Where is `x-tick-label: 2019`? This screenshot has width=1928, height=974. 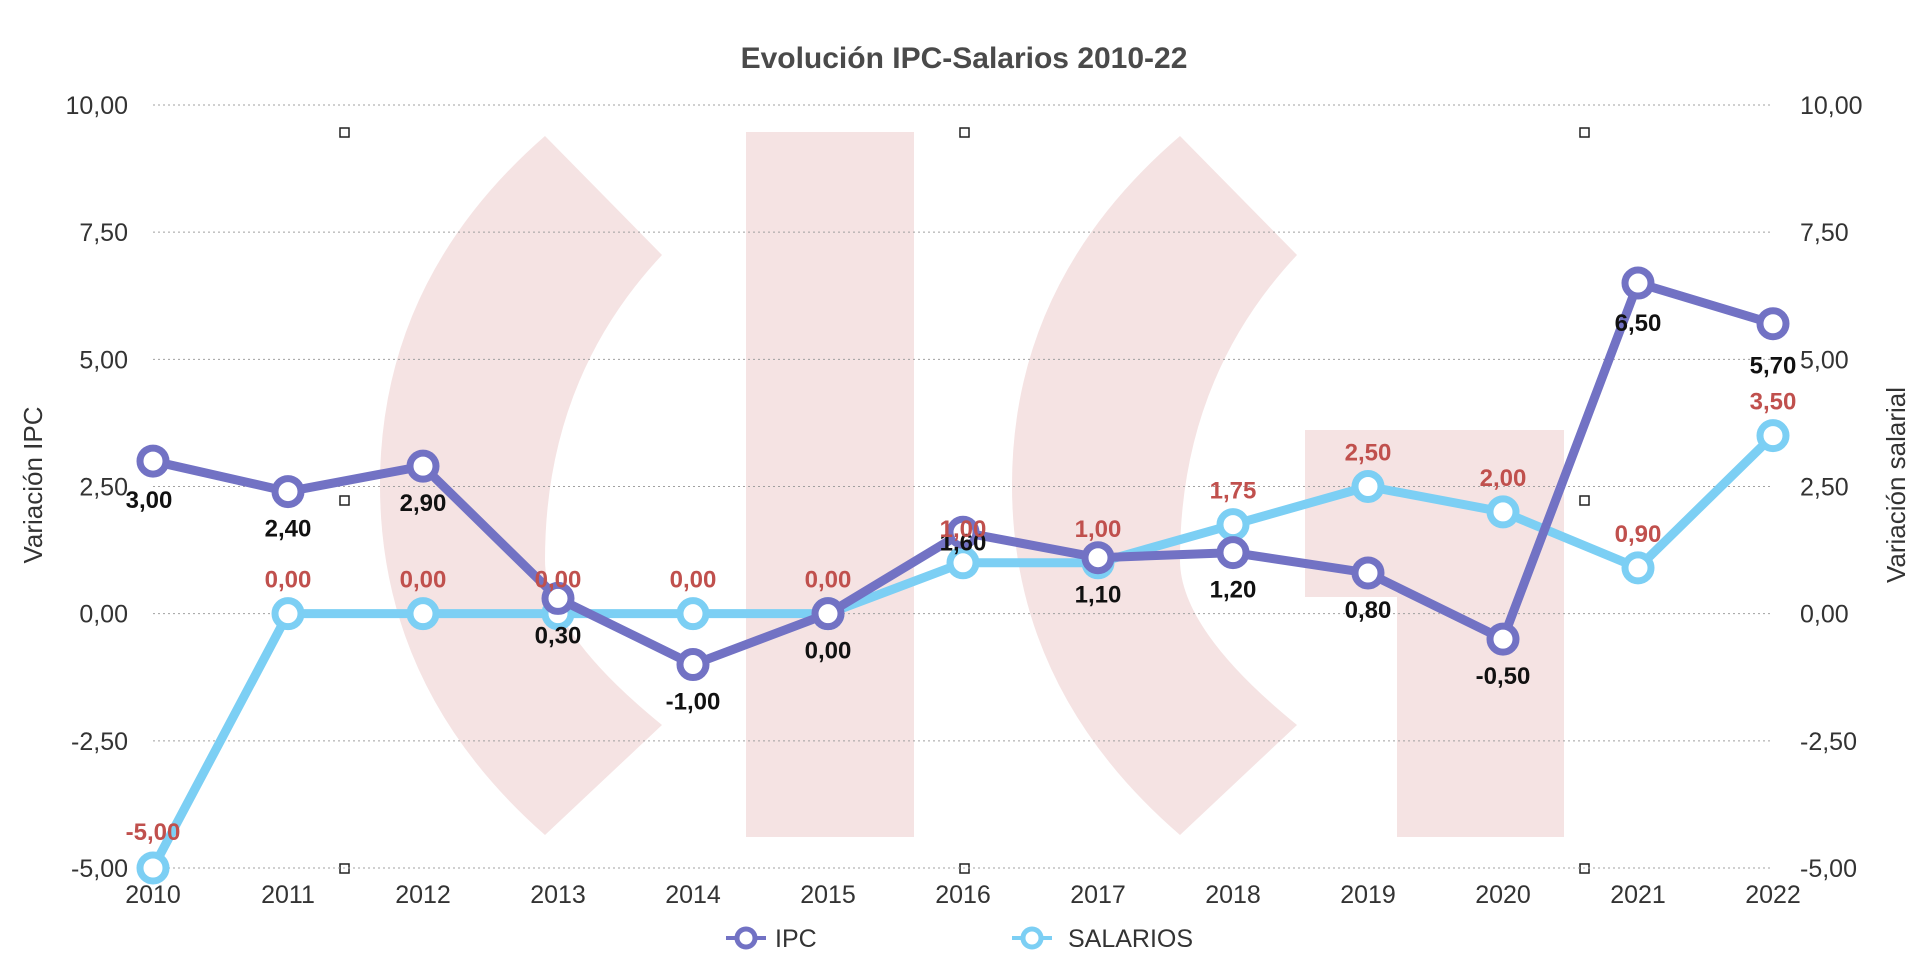 x-tick-label: 2019 is located at coordinates (1368, 895).